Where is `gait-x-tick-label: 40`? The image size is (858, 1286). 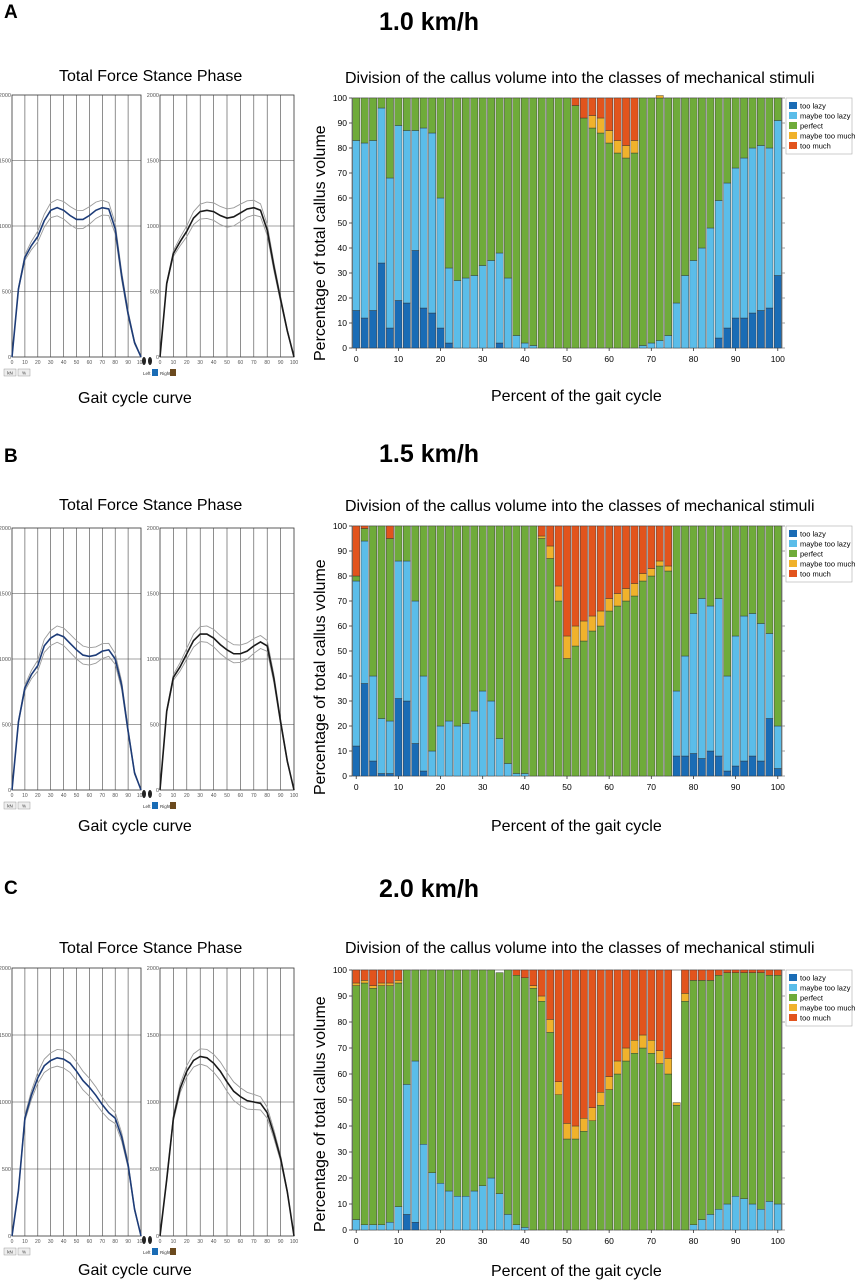
gait-x-tick-label: 40 is located at coordinates (64, 1242).